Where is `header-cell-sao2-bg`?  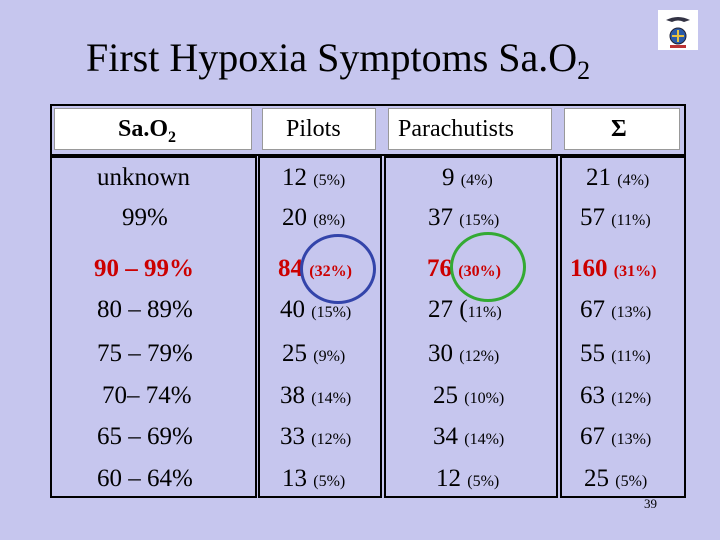 header-cell-sao2-bg is located at coordinates (153, 129).